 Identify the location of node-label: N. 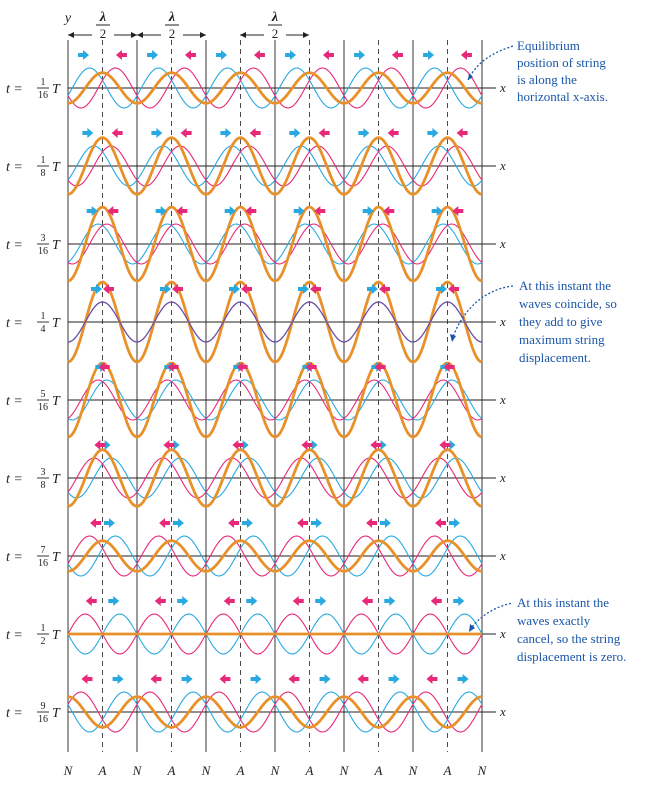
(137, 770).